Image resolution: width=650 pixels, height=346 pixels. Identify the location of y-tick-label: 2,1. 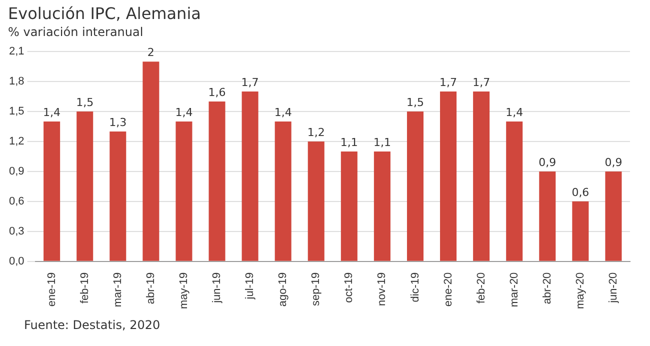
(16, 52).